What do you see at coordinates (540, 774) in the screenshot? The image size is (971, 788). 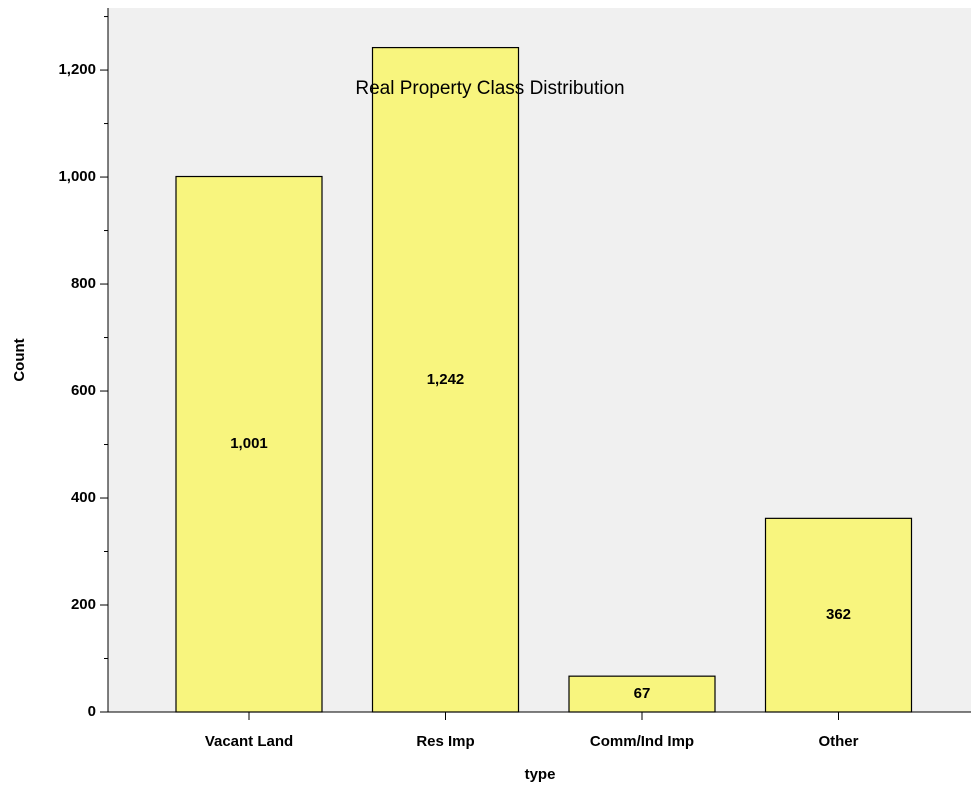 I see `x-axis-label: type` at bounding box center [540, 774].